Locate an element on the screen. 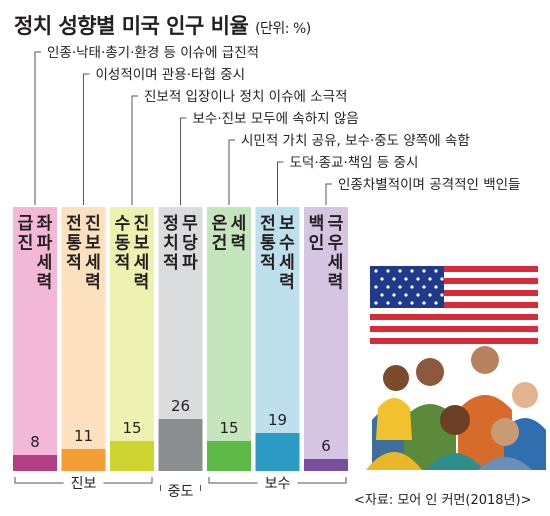 The width and height of the screenshot is (550, 516). group-label: 보수 is located at coordinates (278, 484).